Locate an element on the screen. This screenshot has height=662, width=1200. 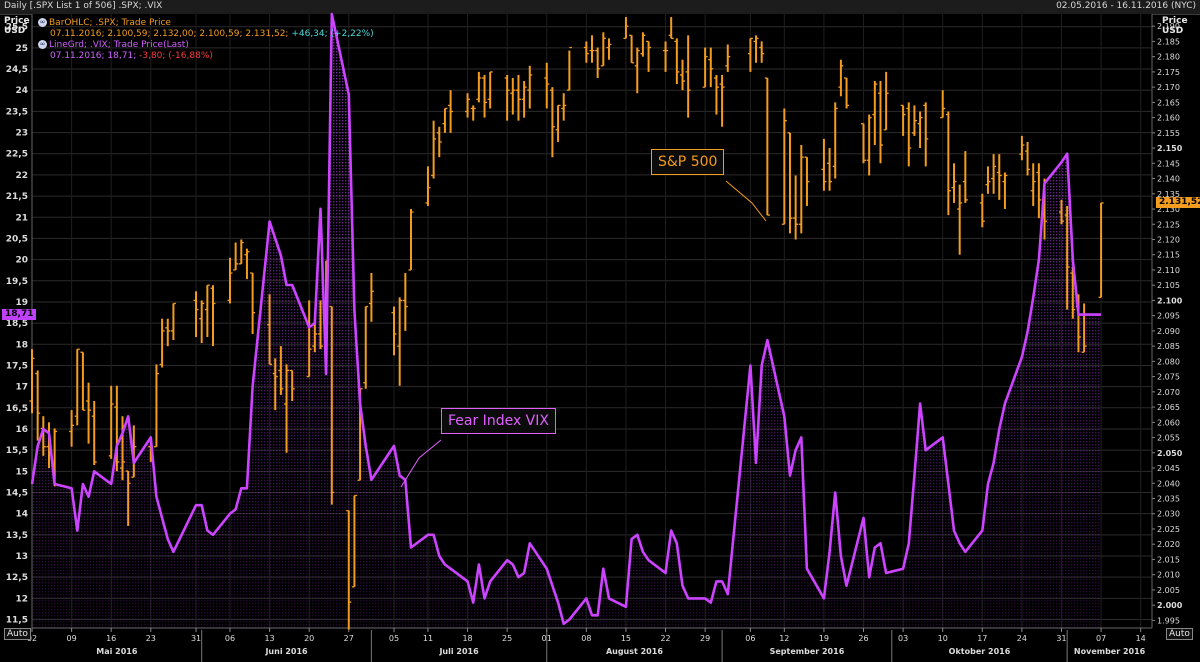
x-day-label: 08 is located at coordinates (586, 638).